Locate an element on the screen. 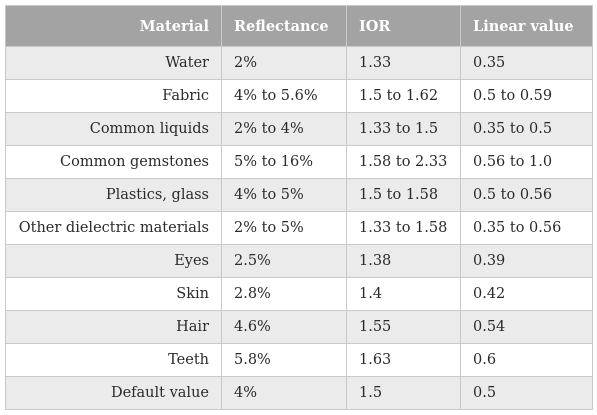  cell-linear-value: 0.35 to 0.56 is located at coordinates (526, 228).